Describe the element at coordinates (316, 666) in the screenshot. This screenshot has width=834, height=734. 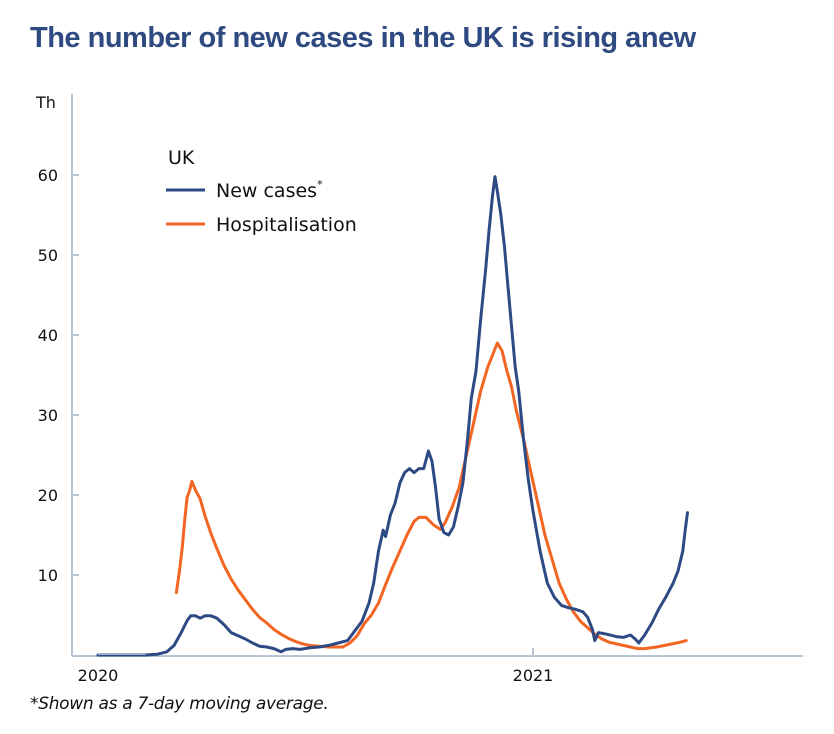
I see `x-ticks: 2020 2021` at that location.